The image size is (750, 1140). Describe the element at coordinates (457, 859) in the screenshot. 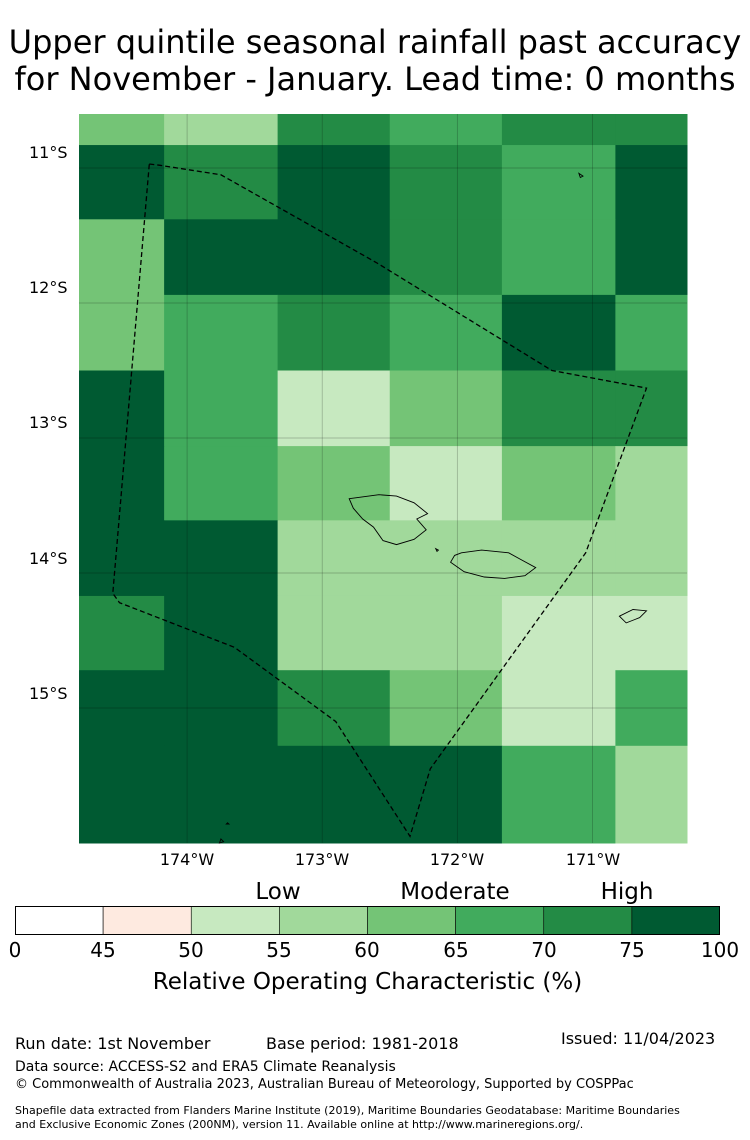

I see `lon-tick-label: 172°W` at that location.